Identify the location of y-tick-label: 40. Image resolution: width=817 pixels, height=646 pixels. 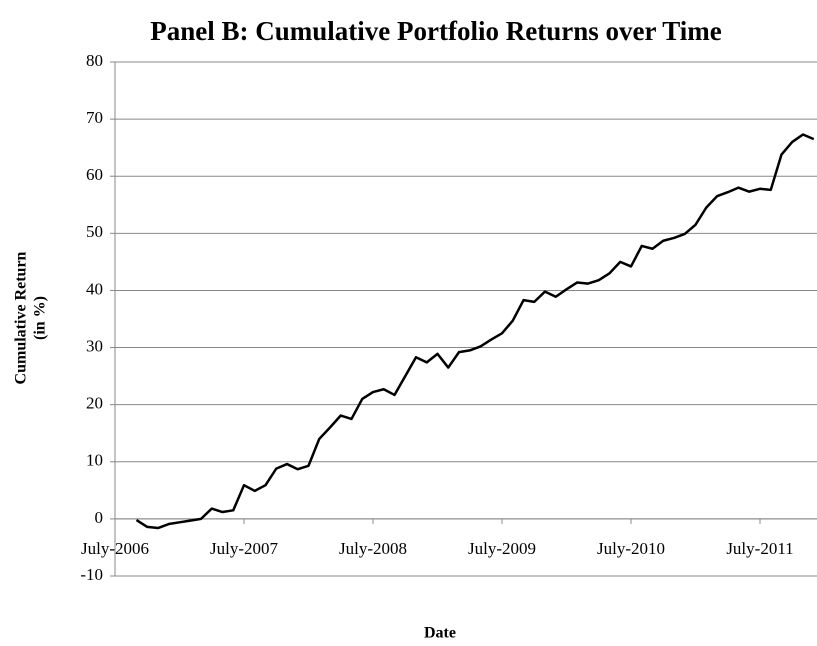
(94, 288).